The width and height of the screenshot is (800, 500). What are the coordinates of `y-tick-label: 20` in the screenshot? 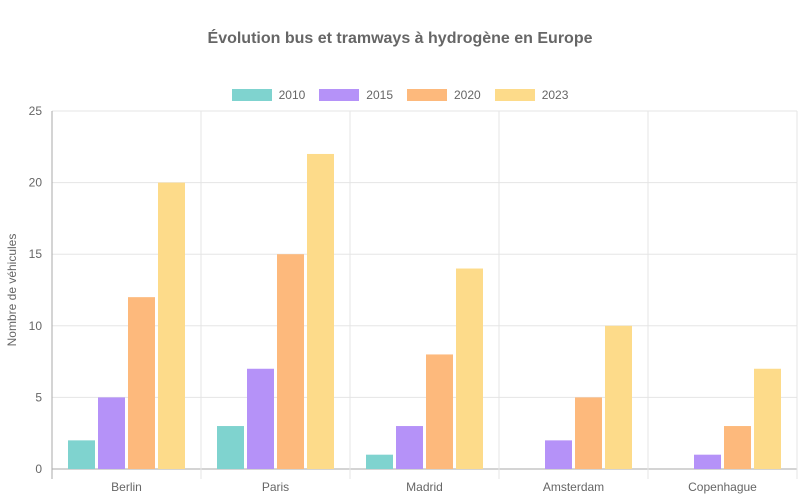 It's located at (36, 183).